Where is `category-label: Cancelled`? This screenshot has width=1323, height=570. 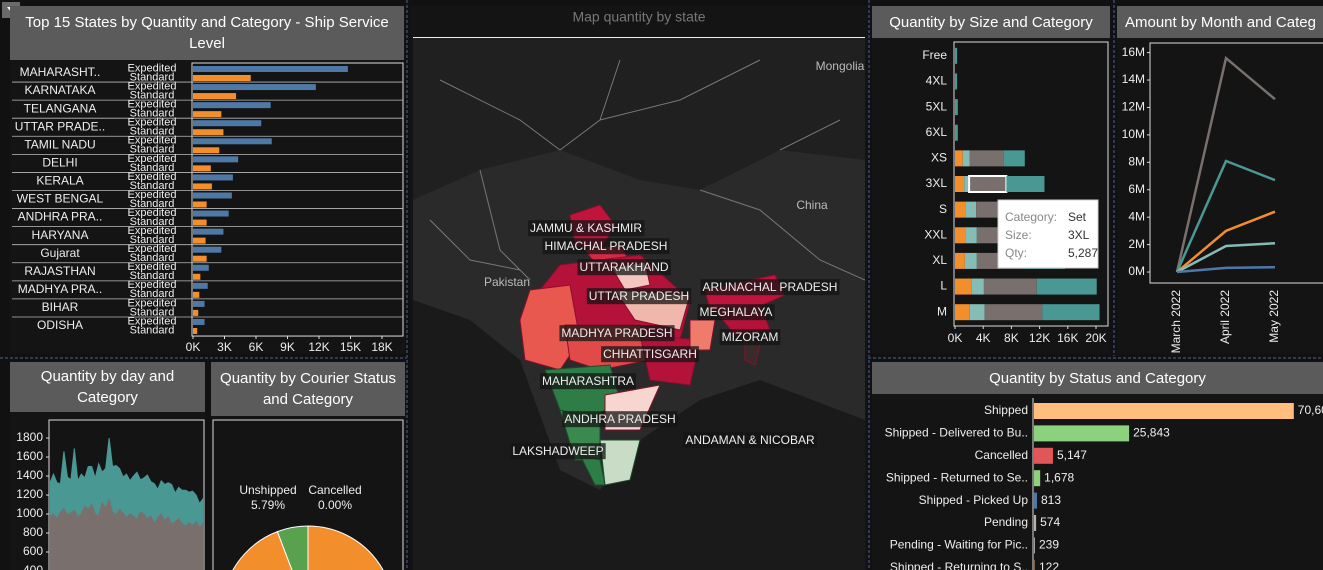
category-label: Cancelled is located at coordinates (1001, 455).